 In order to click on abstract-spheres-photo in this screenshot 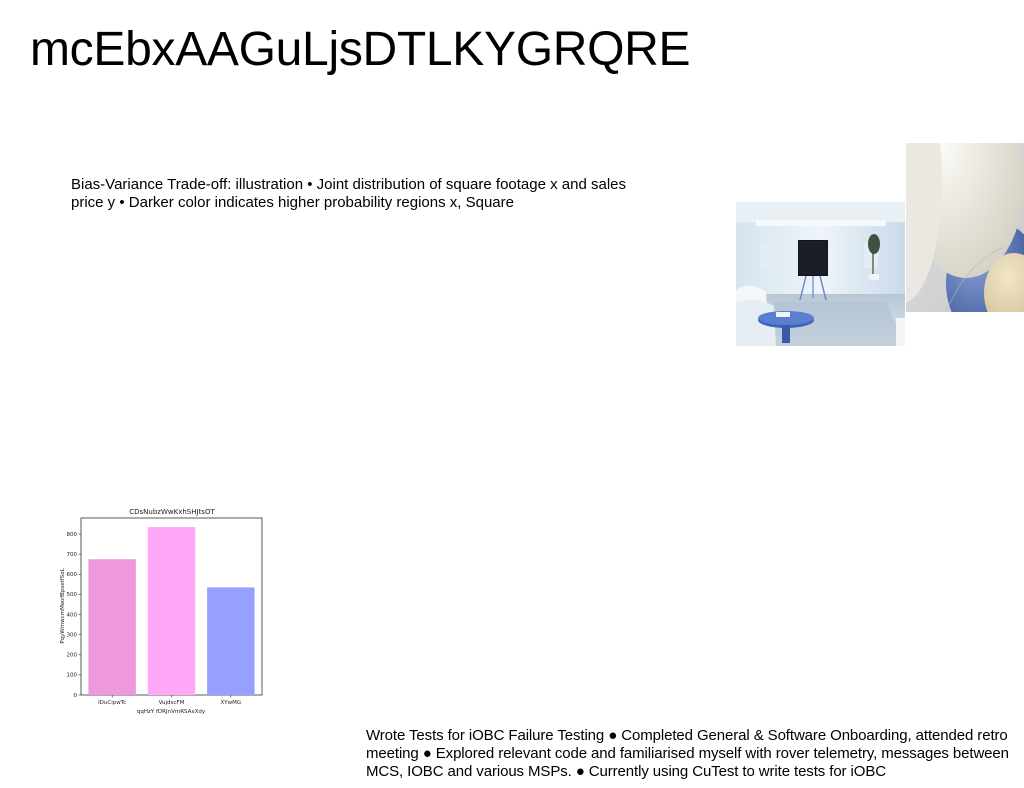, I will do `click(965, 227)`.